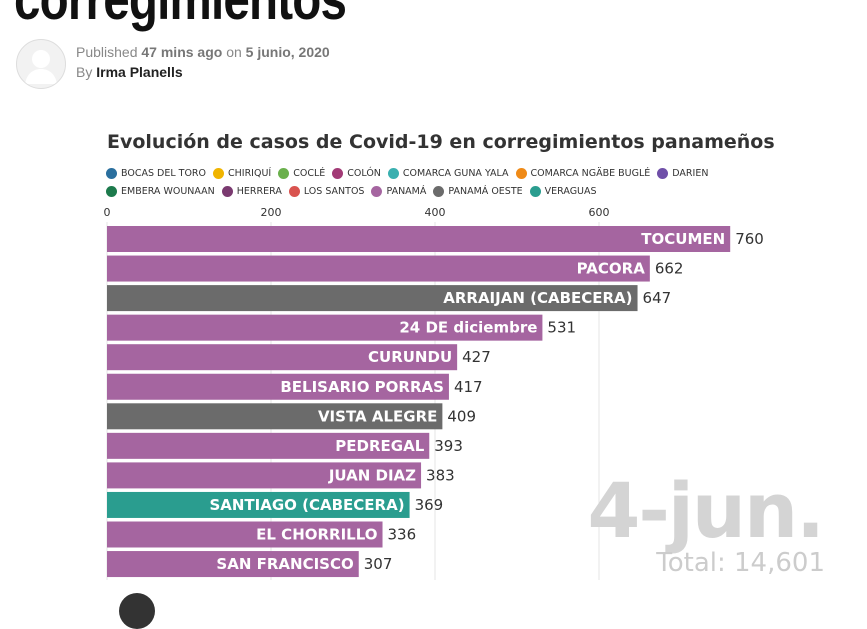 Image resolution: width=867 pixels, height=629 pixels. I want to click on x-tick-label: 200, so click(271, 212).